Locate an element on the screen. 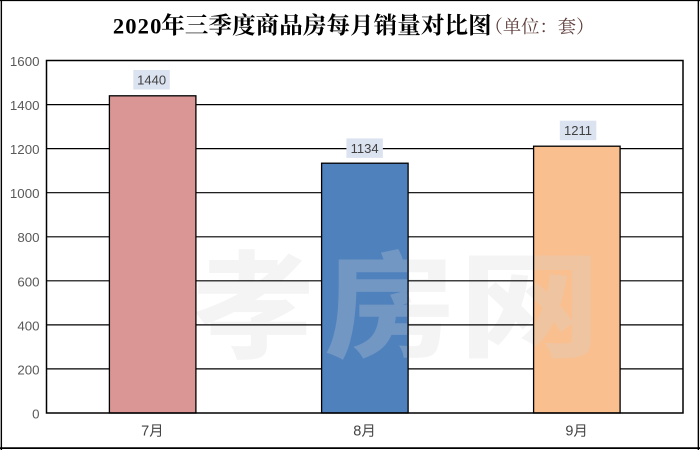 This screenshot has width=700, height=450. svg-text: 1440 is located at coordinates (151, 80).